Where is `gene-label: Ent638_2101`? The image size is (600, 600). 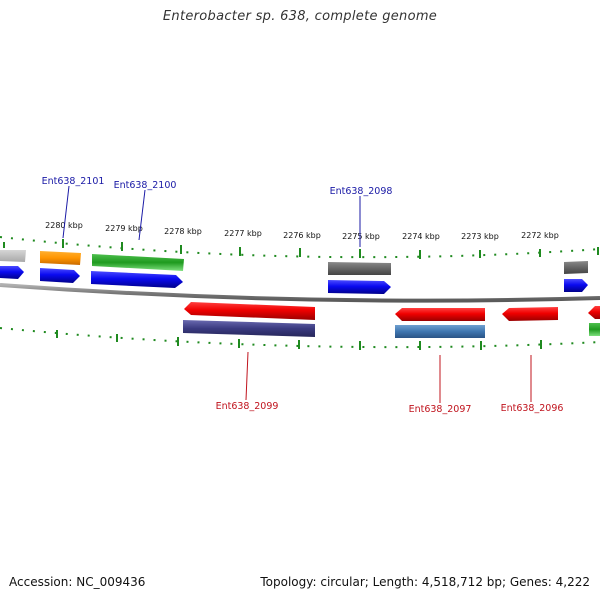
gene-label: Ent638_2101 is located at coordinates (73, 181).